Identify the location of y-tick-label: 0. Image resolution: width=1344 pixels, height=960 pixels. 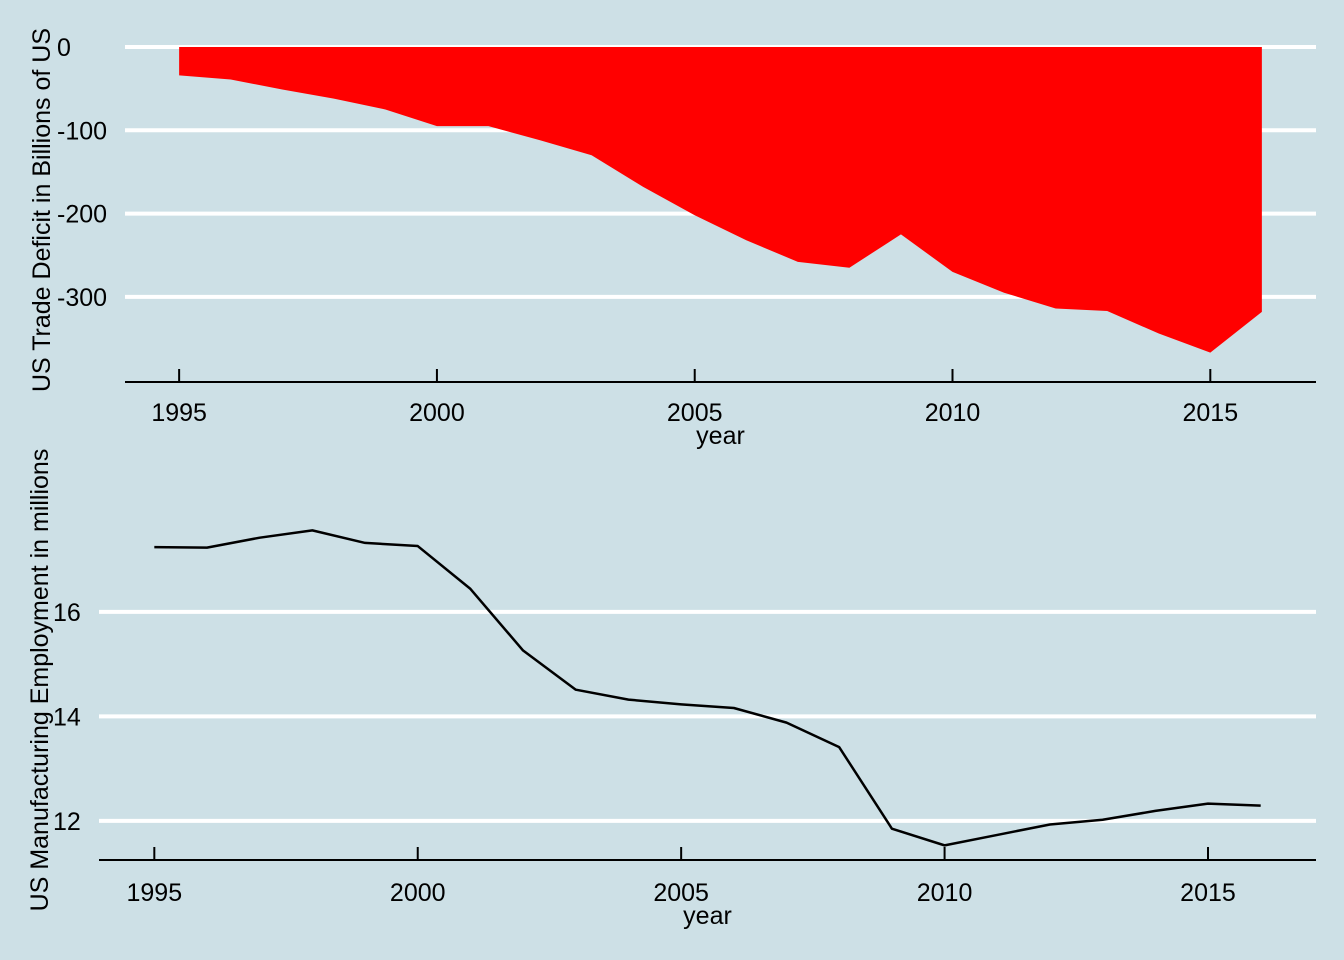
(64, 48).